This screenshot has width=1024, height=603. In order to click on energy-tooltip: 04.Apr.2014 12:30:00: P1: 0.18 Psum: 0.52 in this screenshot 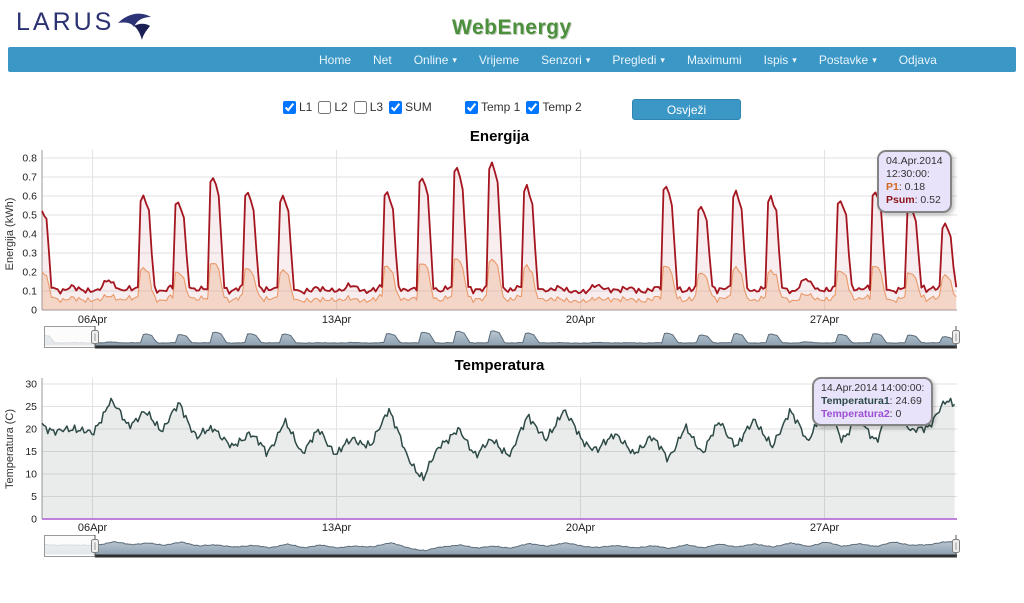, I will do `click(914, 181)`.